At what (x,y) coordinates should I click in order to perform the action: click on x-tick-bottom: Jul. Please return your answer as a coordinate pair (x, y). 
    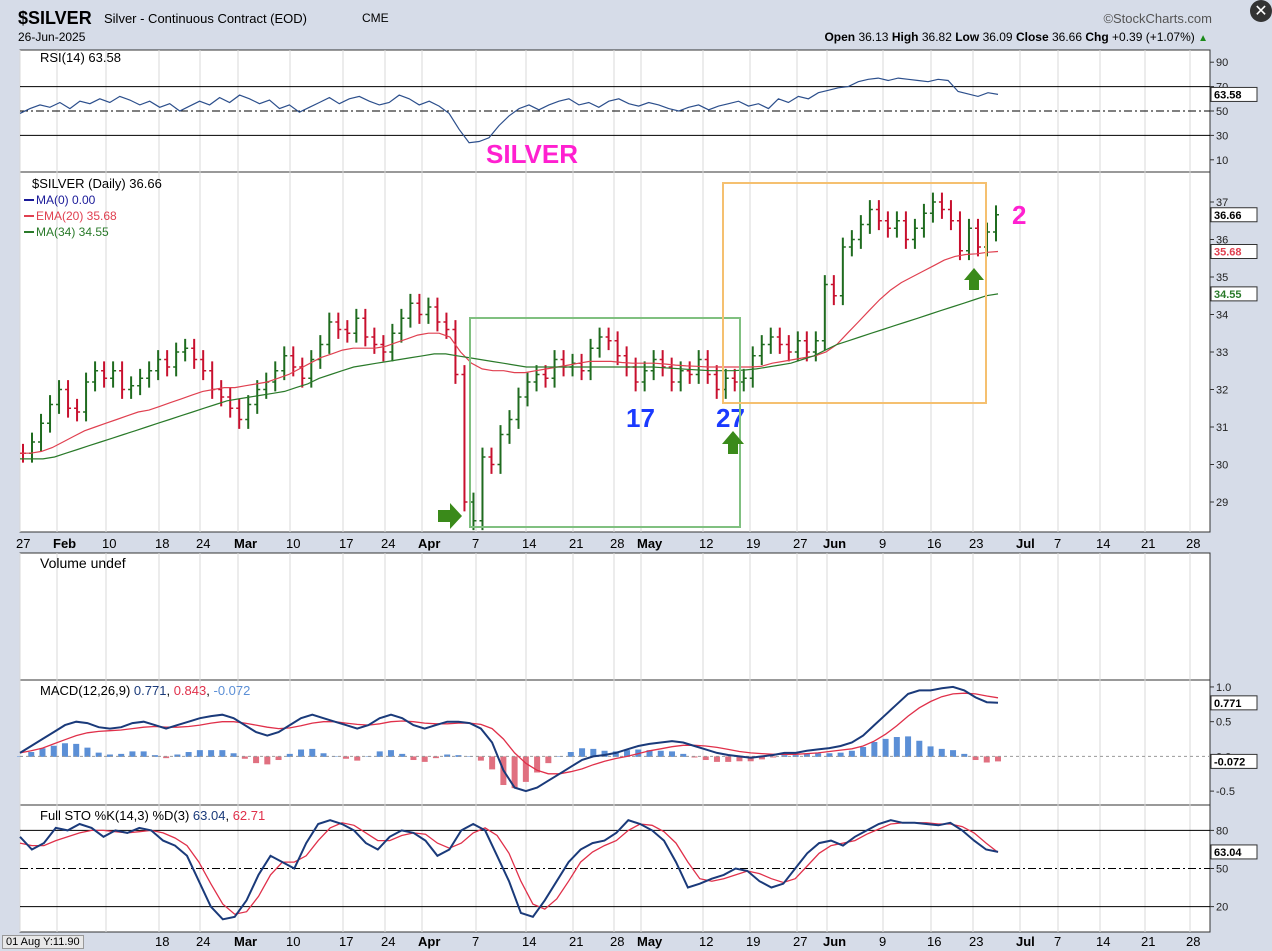
    Looking at the image, I should click on (1025, 941).